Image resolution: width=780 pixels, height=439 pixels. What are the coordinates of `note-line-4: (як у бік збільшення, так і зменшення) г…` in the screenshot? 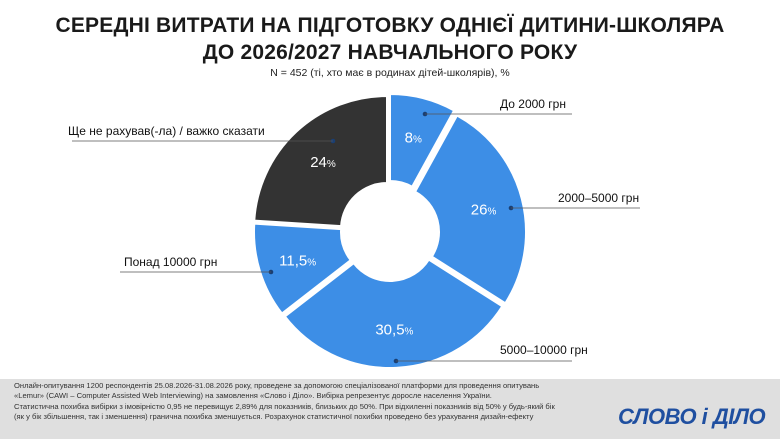 It's located at (274, 417).